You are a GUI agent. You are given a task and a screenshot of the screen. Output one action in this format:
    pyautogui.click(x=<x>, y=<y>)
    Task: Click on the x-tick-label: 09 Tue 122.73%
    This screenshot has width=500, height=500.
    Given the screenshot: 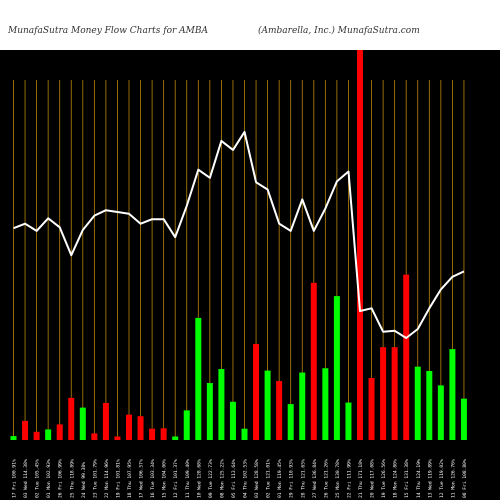 What is the action you would take?
    pyautogui.click(x=211, y=478)
    